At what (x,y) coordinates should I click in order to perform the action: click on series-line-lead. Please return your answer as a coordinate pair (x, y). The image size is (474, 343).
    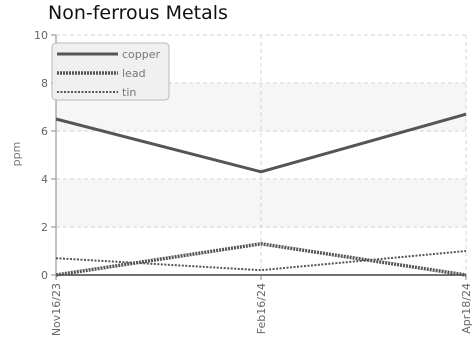
    Looking at the image, I should click on (261, 259).